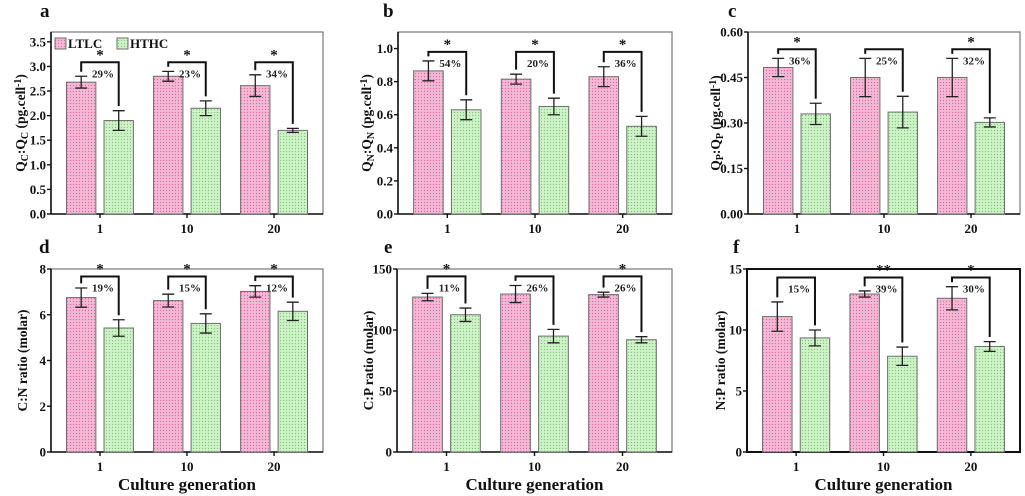 This screenshot has height=496, width=1025. I want to click on y-tick-label: 0.60, so click(731, 32).